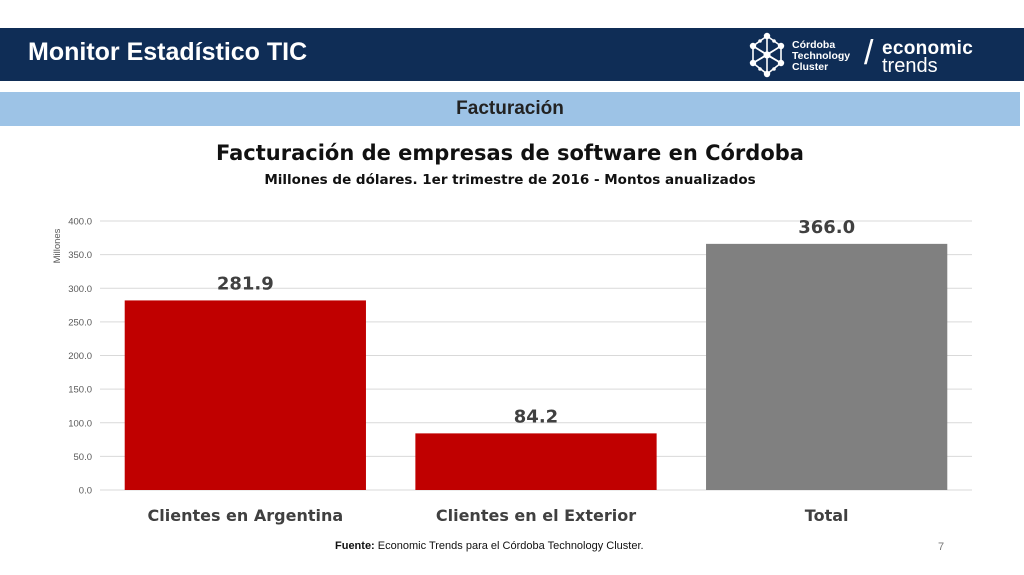 This screenshot has height=575, width=1024. I want to click on section-band: Facturación, so click(510, 109).